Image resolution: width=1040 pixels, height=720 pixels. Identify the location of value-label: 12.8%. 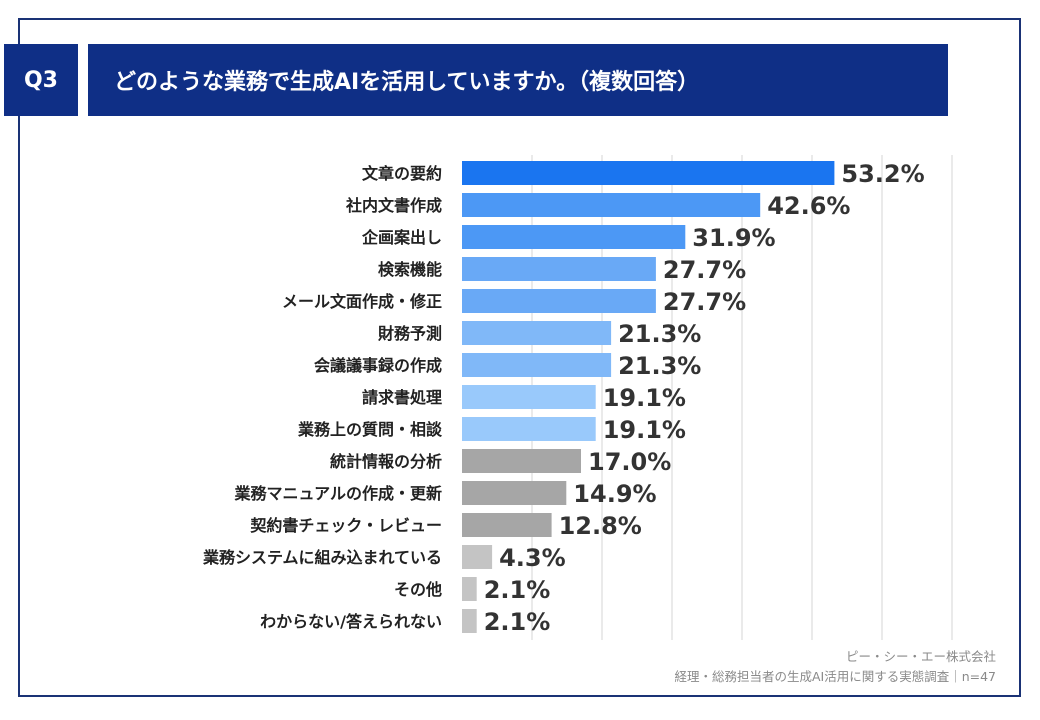
(600, 526).